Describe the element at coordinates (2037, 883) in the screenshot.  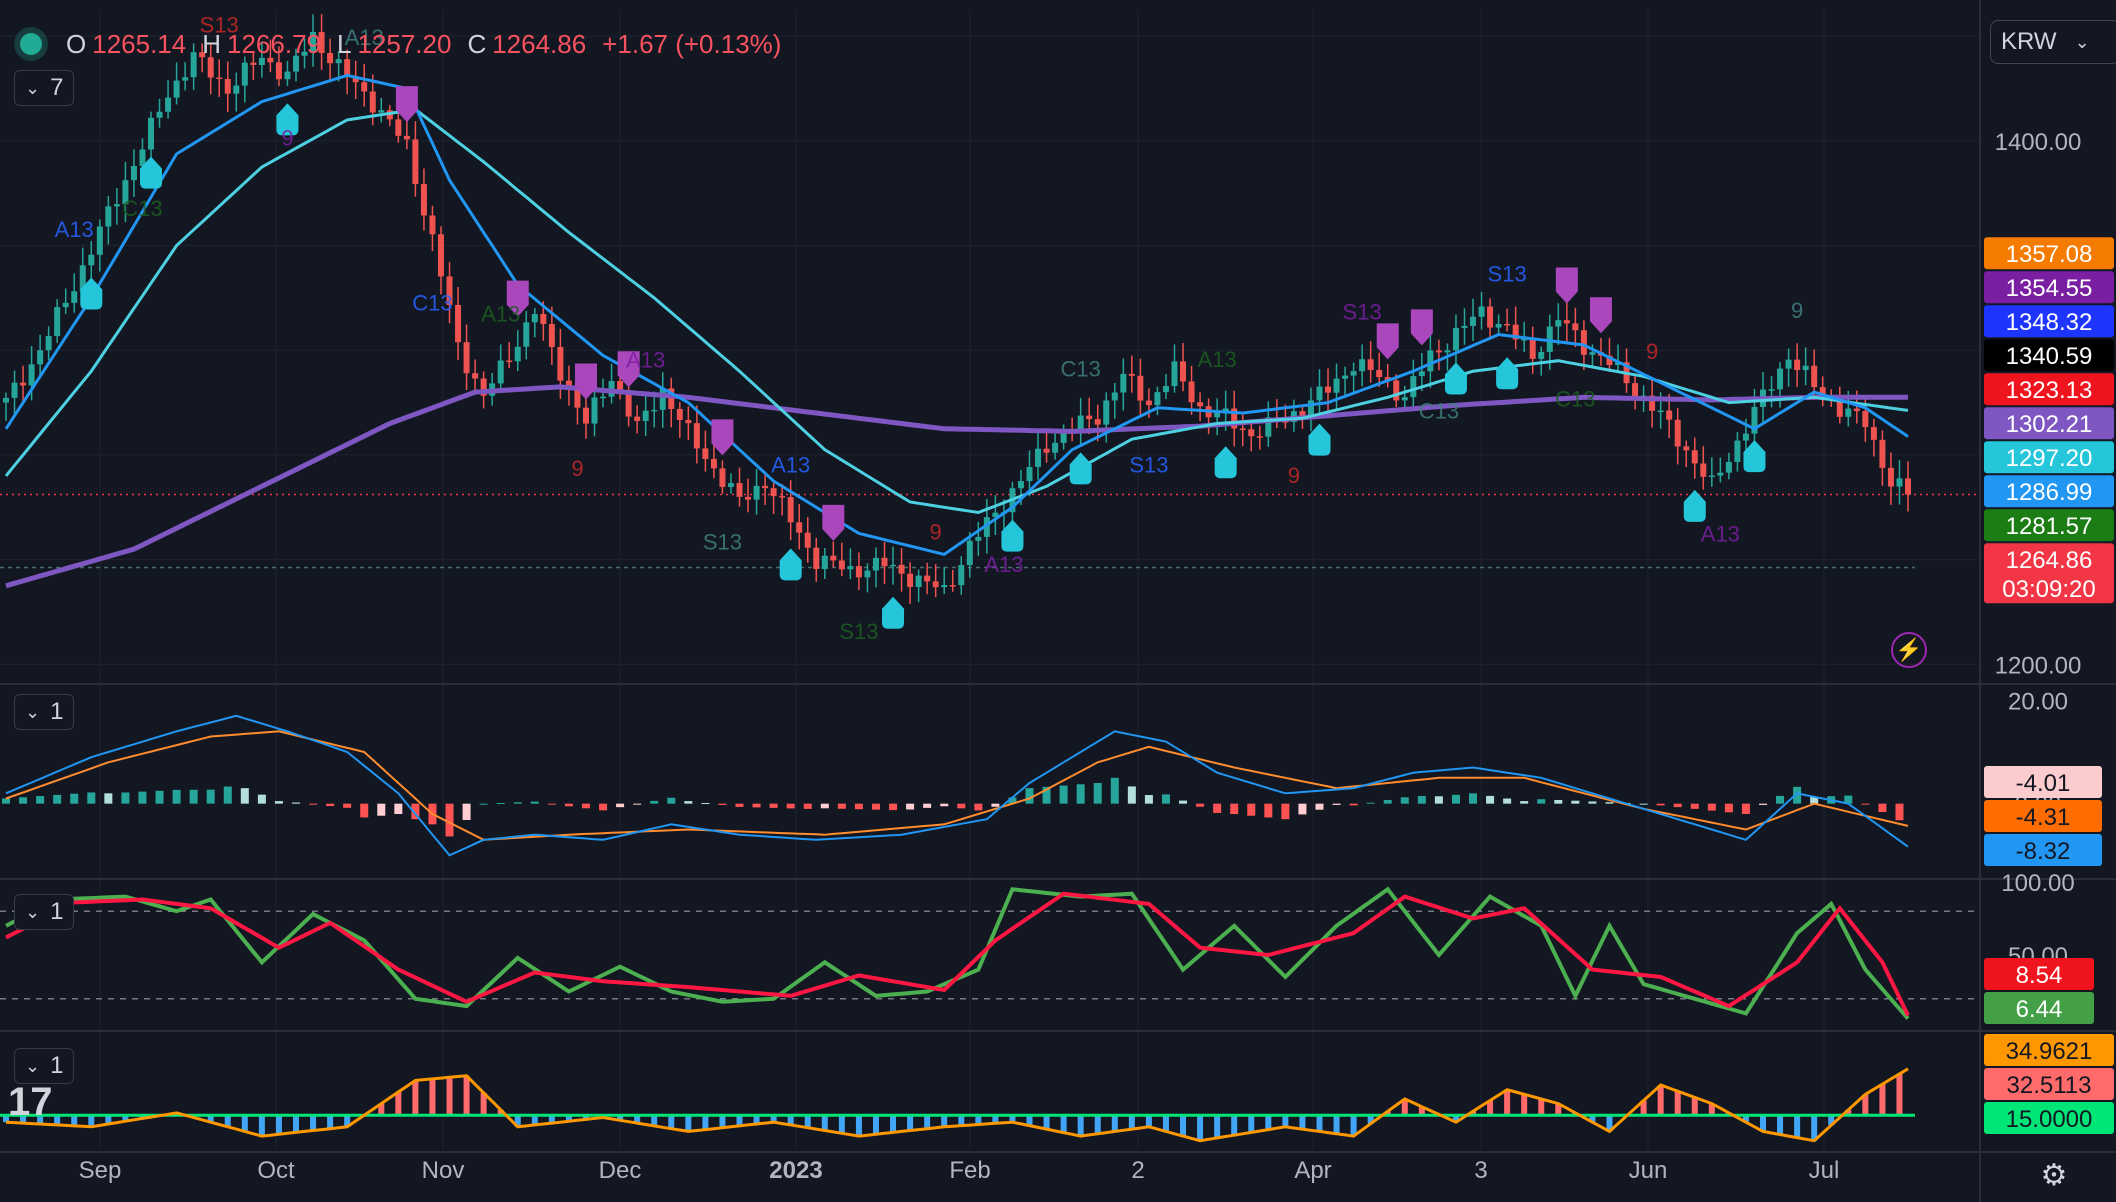
I see `stoch-tick-label: 100.00` at that location.